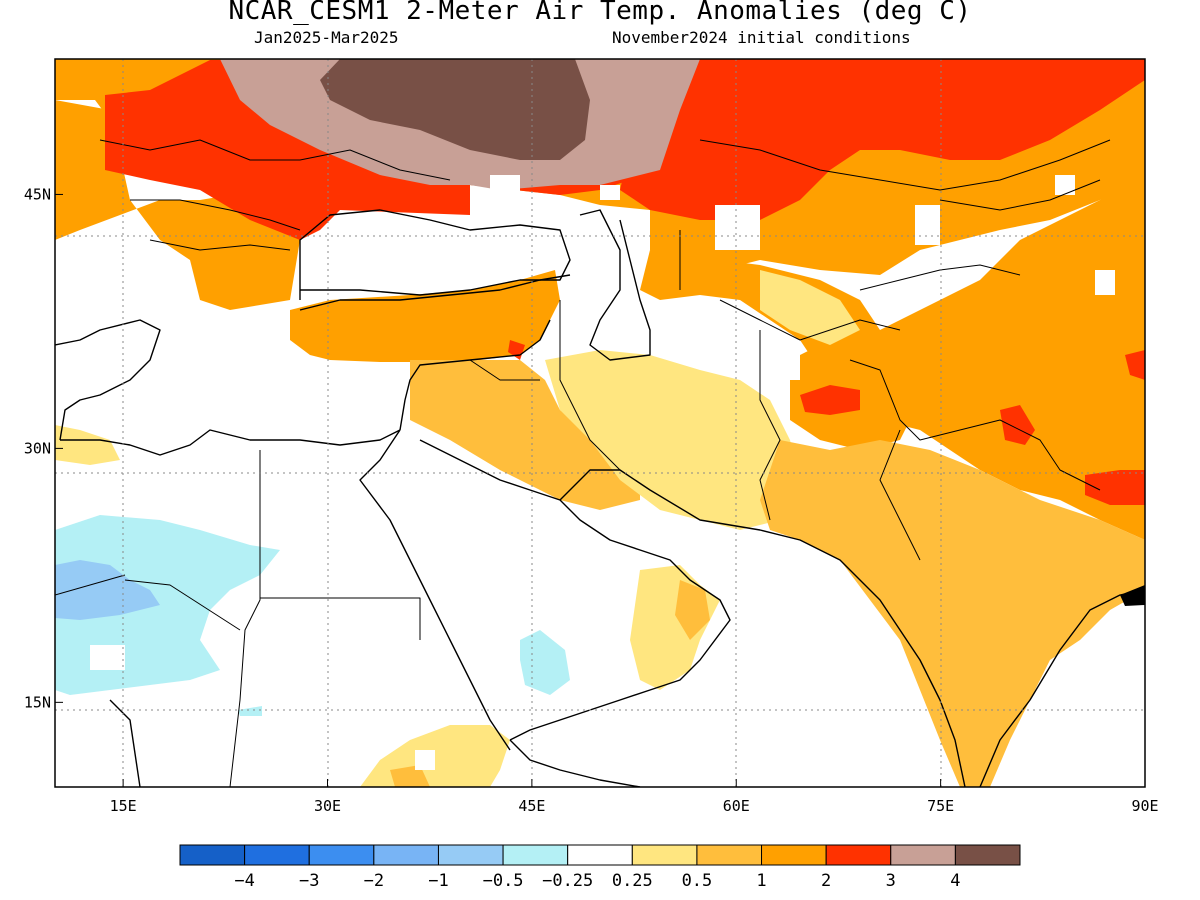 The height and width of the screenshot is (900, 1200). I want to click on region-kazakh-light, so click(810, 307).